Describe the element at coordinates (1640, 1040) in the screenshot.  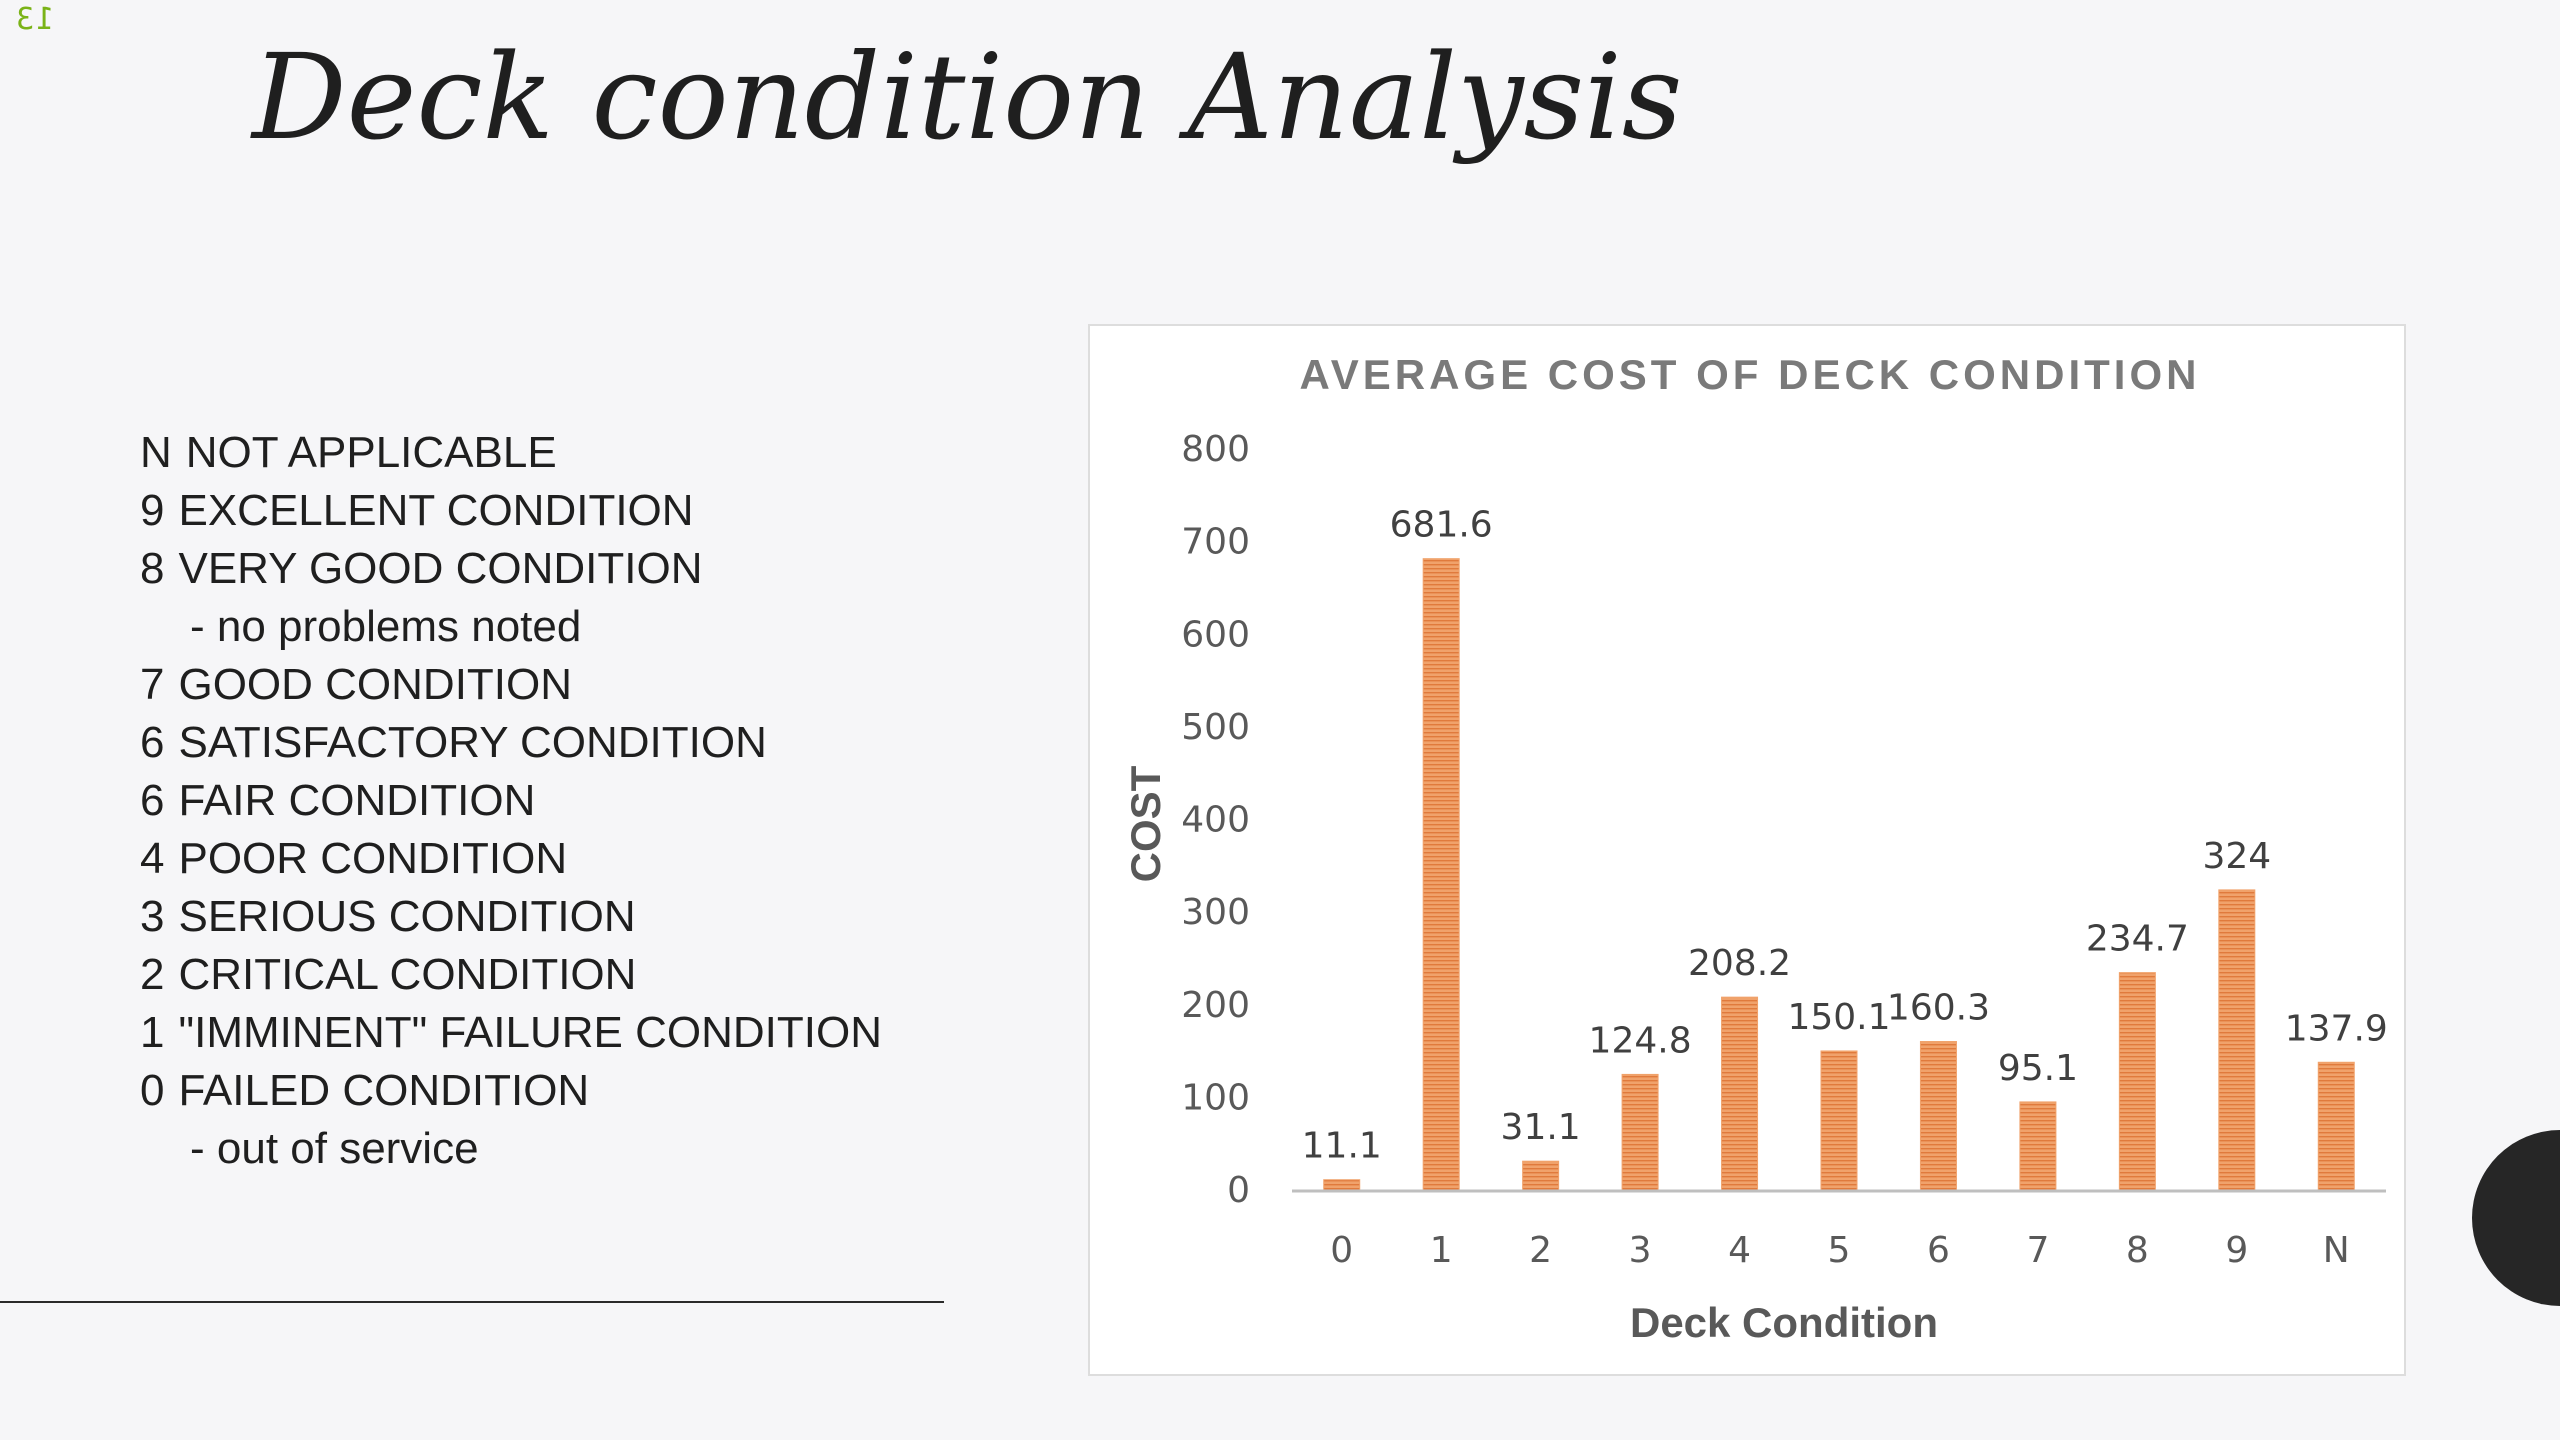
I see `data-label: 124.8` at that location.